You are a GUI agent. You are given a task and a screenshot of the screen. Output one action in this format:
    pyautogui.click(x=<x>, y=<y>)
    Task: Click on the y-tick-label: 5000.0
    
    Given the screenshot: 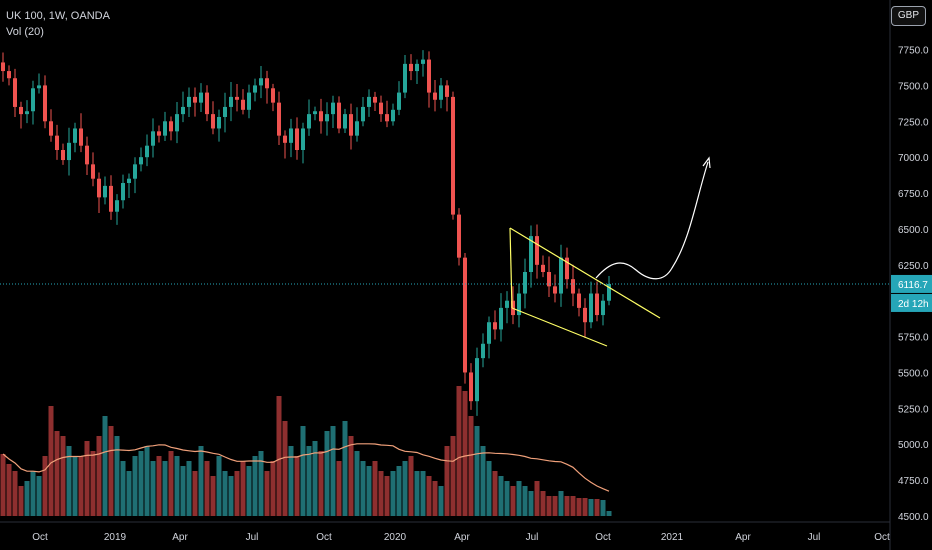 What is the action you would take?
    pyautogui.click(x=913, y=445)
    